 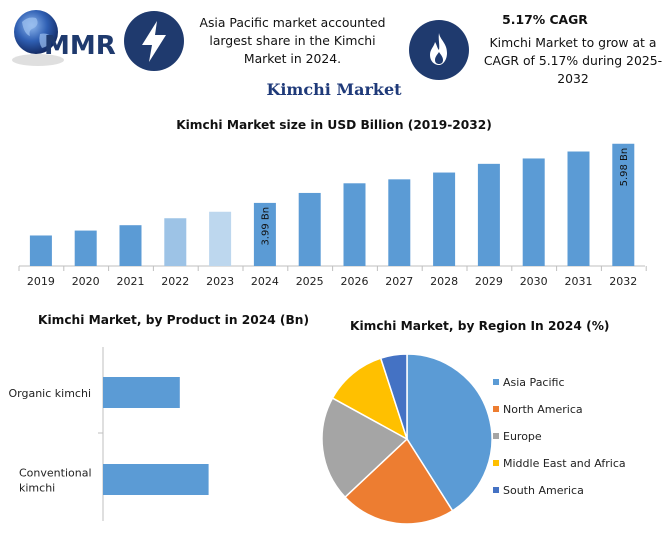 I want to click on logo-text: MMR, so click(x=80, y=46).